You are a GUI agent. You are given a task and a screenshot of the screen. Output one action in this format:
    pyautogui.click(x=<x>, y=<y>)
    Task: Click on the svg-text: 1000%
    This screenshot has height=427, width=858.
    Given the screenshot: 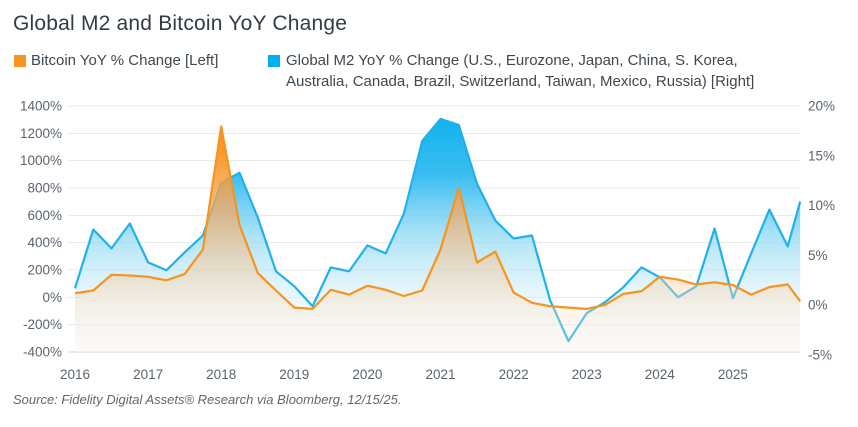 What is the action you would take?
    pyautogui.click(x=41, y=160)
    